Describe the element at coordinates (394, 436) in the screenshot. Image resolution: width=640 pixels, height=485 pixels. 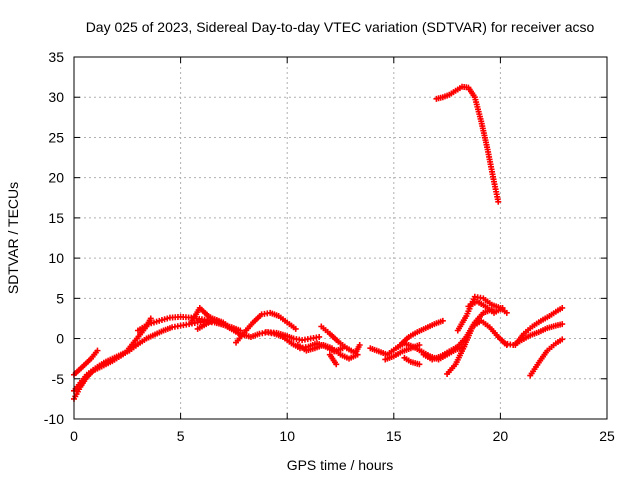
I see `x-tick-label: 15` at that location.